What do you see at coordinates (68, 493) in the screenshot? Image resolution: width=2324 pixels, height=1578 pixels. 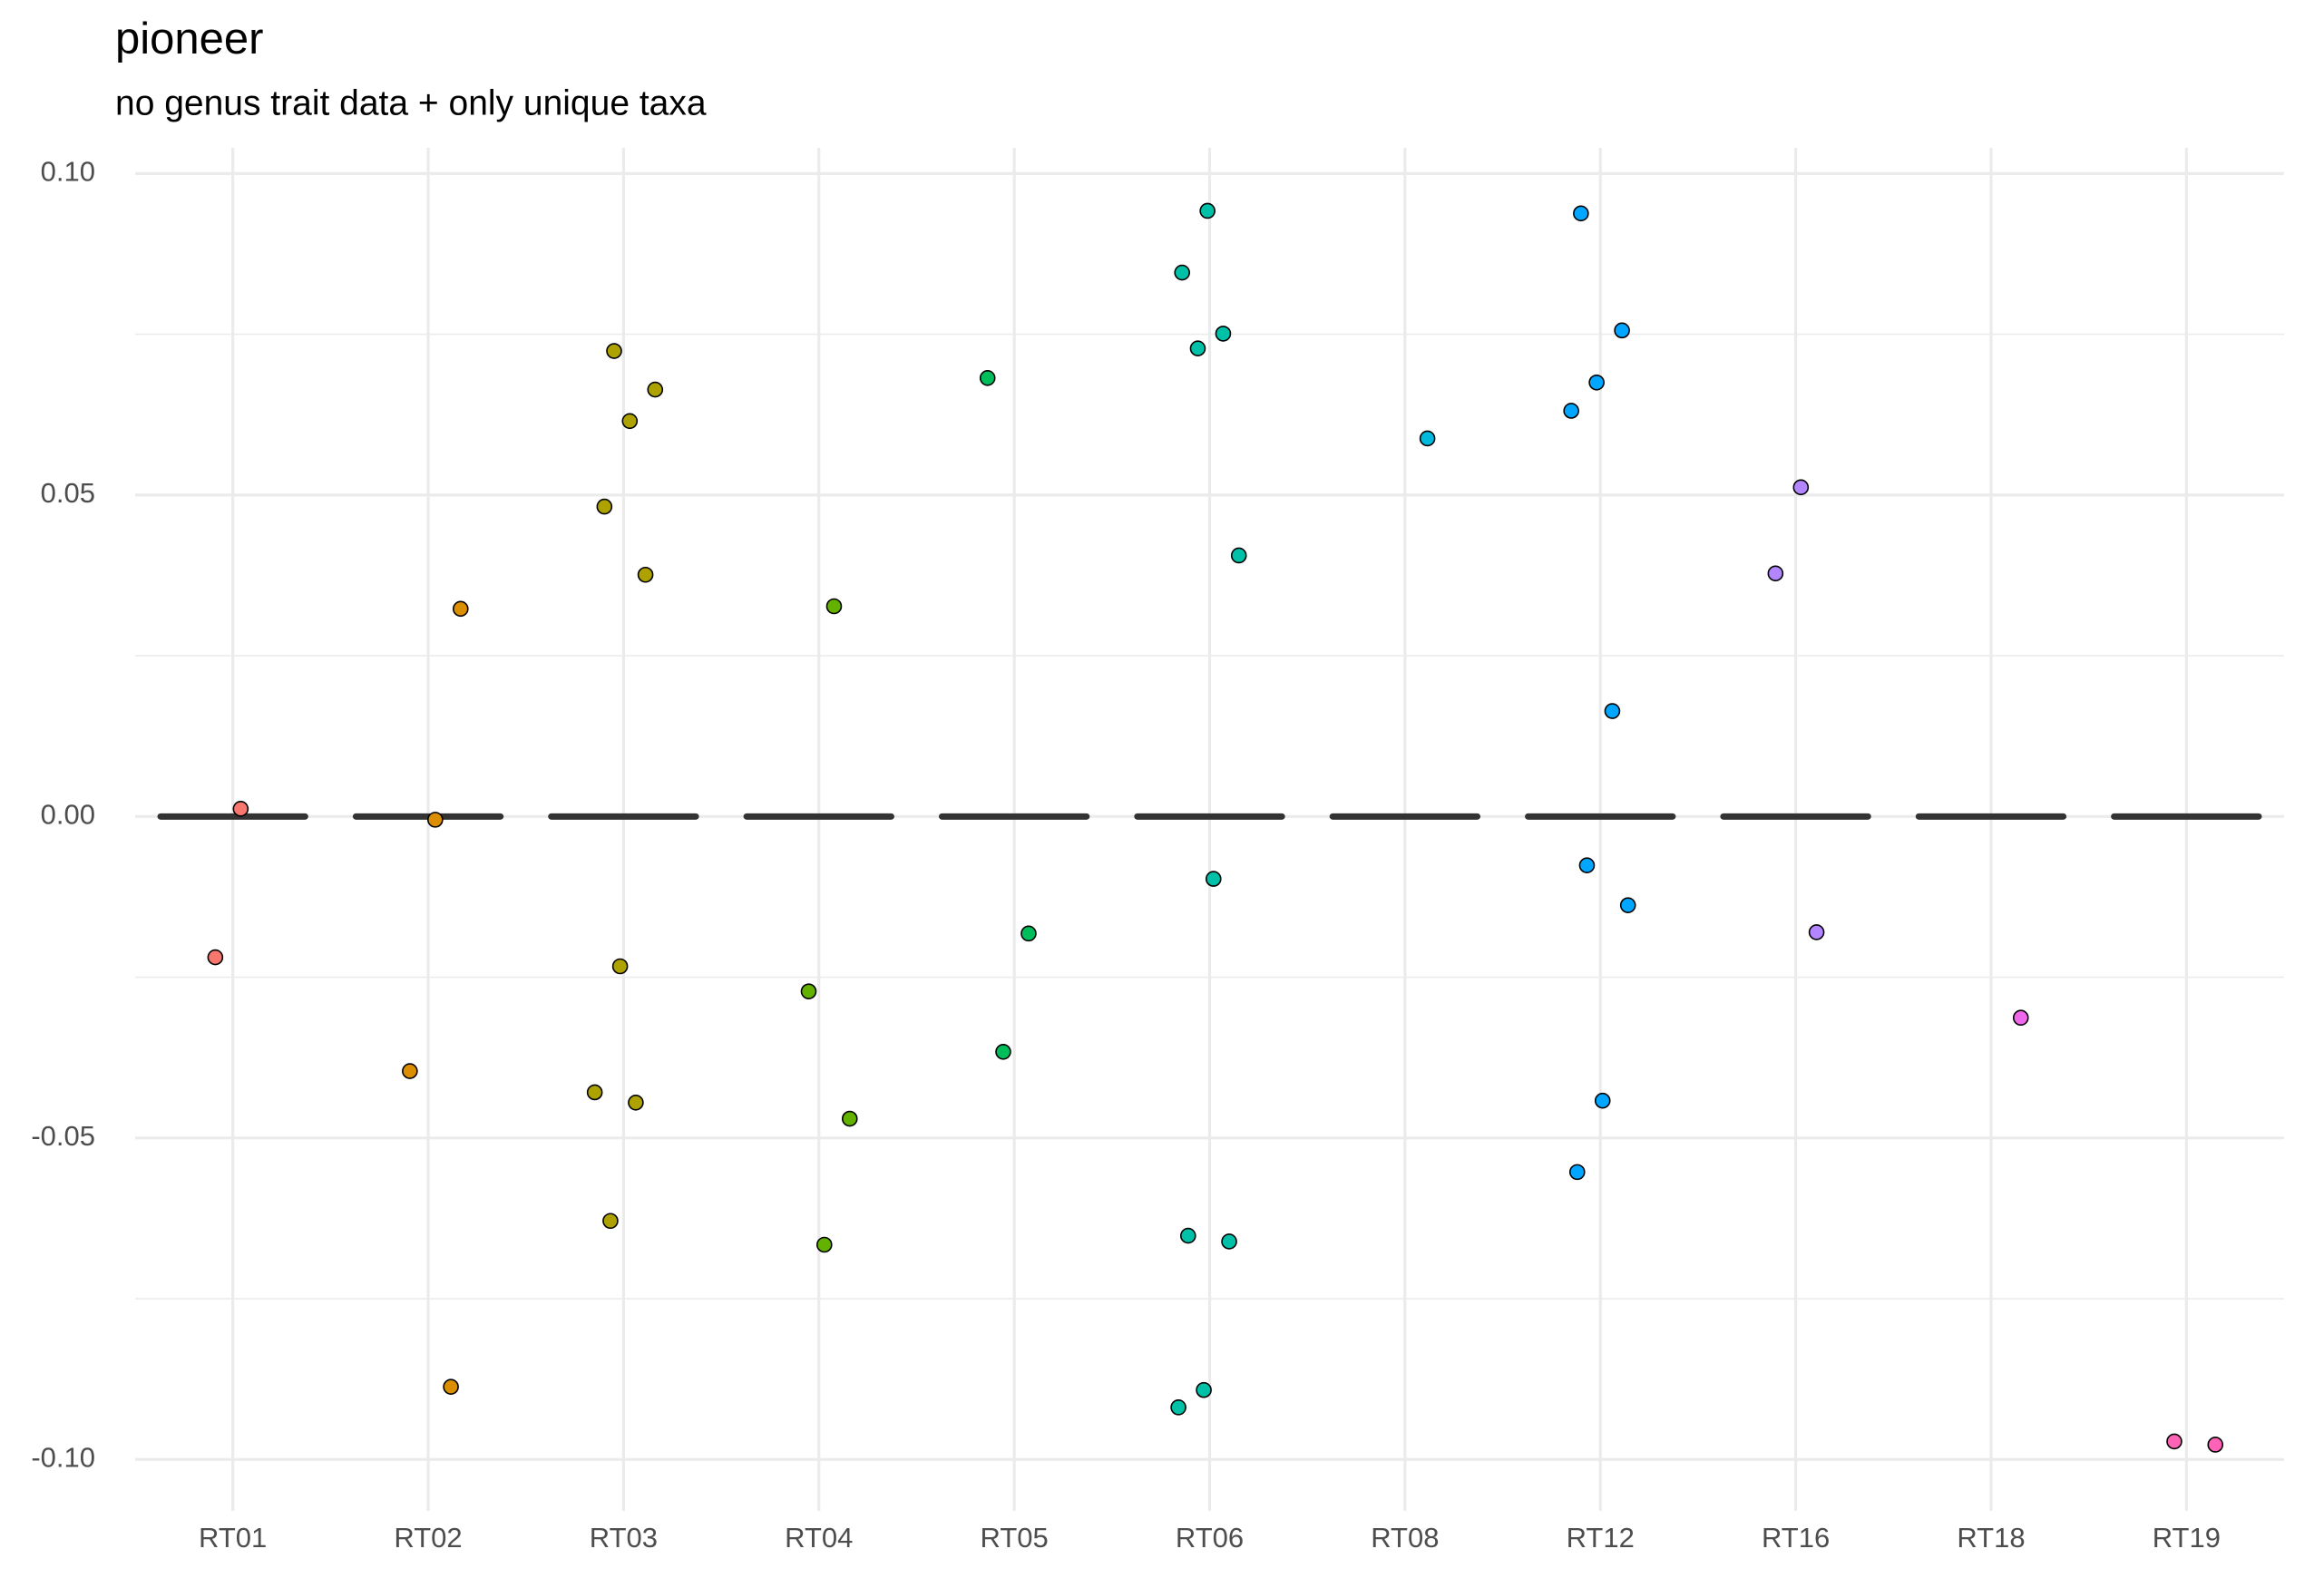 I see `y-tick-label: 0.05` at bounding box center [68, 493].